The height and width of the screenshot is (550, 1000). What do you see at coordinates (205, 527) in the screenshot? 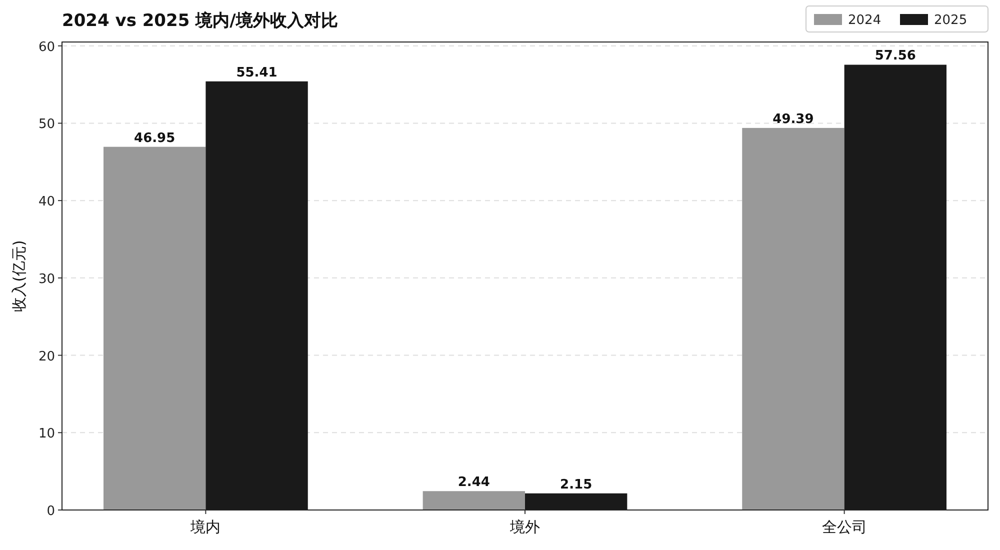
I see `x-tick-label: 境内` at bounding box center [205, 527].